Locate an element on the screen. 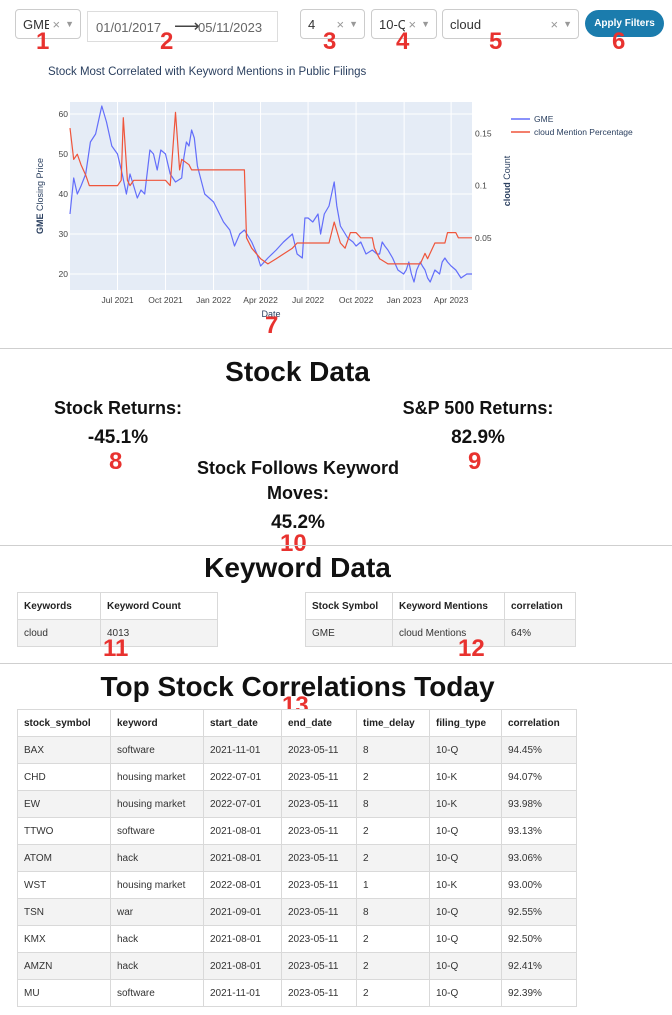  date-range-picker: 01/01/2017 ⟶ 05/11/2023 is located at coordinates (182, 26).